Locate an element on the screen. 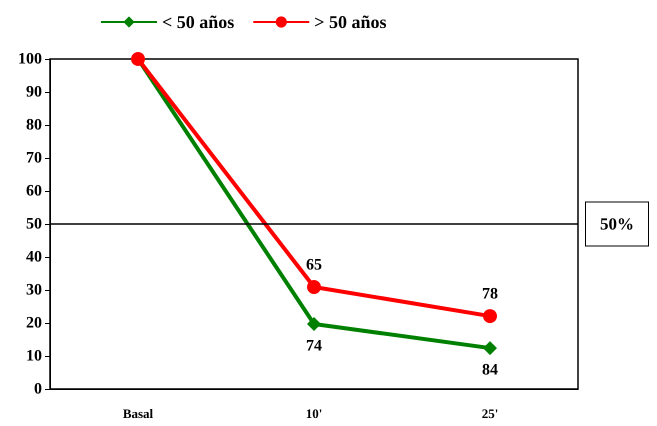 This screenshot has width=657, height=426. y-tick-label: 60 is located at coordinates (34, 191).